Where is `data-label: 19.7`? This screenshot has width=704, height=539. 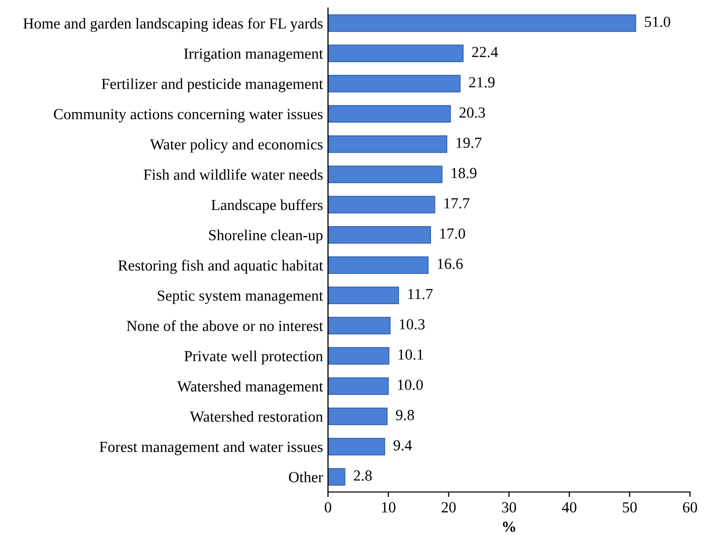 data-label: 19.7 is located at coordinates (469, 143).